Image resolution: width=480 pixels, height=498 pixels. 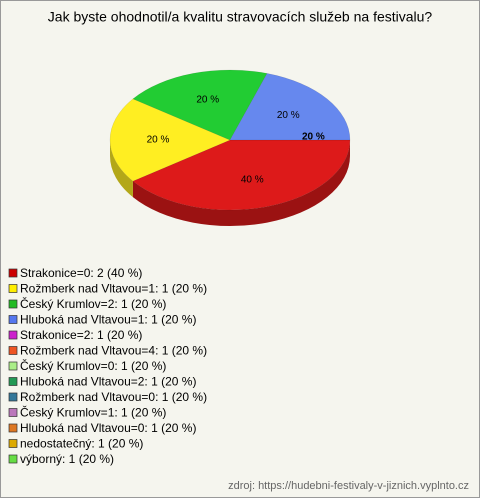 What do you see at coordinates (108, 428) in the screenshot?
I see `legend-label: Hluboká nad Vltavou=0: 1 (20 %)` at bounding box center [108, 428].